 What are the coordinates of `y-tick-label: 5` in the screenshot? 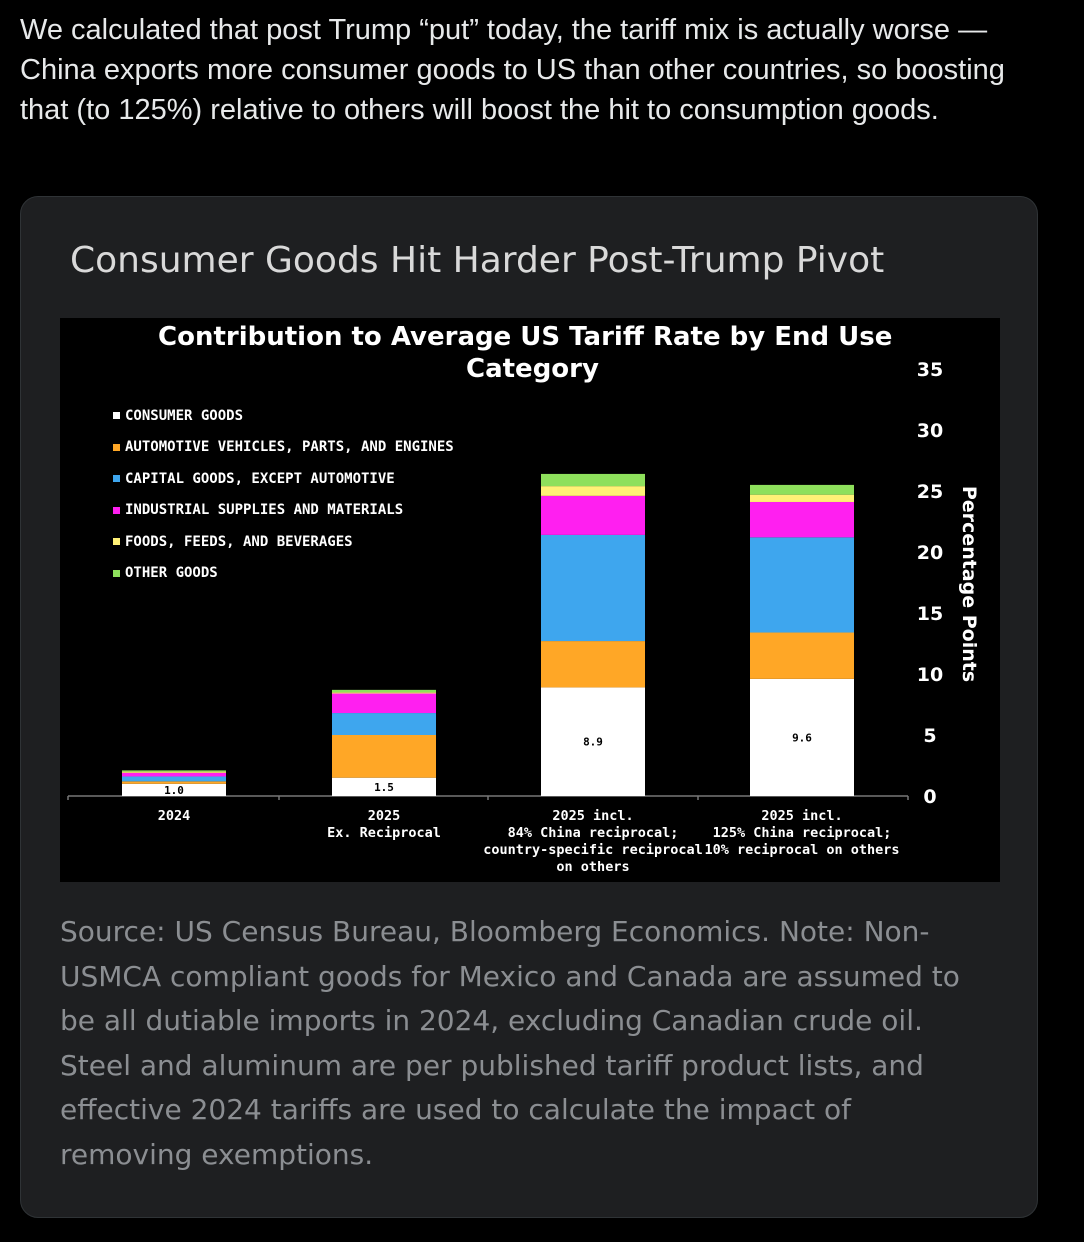 It's located at (929, 736).